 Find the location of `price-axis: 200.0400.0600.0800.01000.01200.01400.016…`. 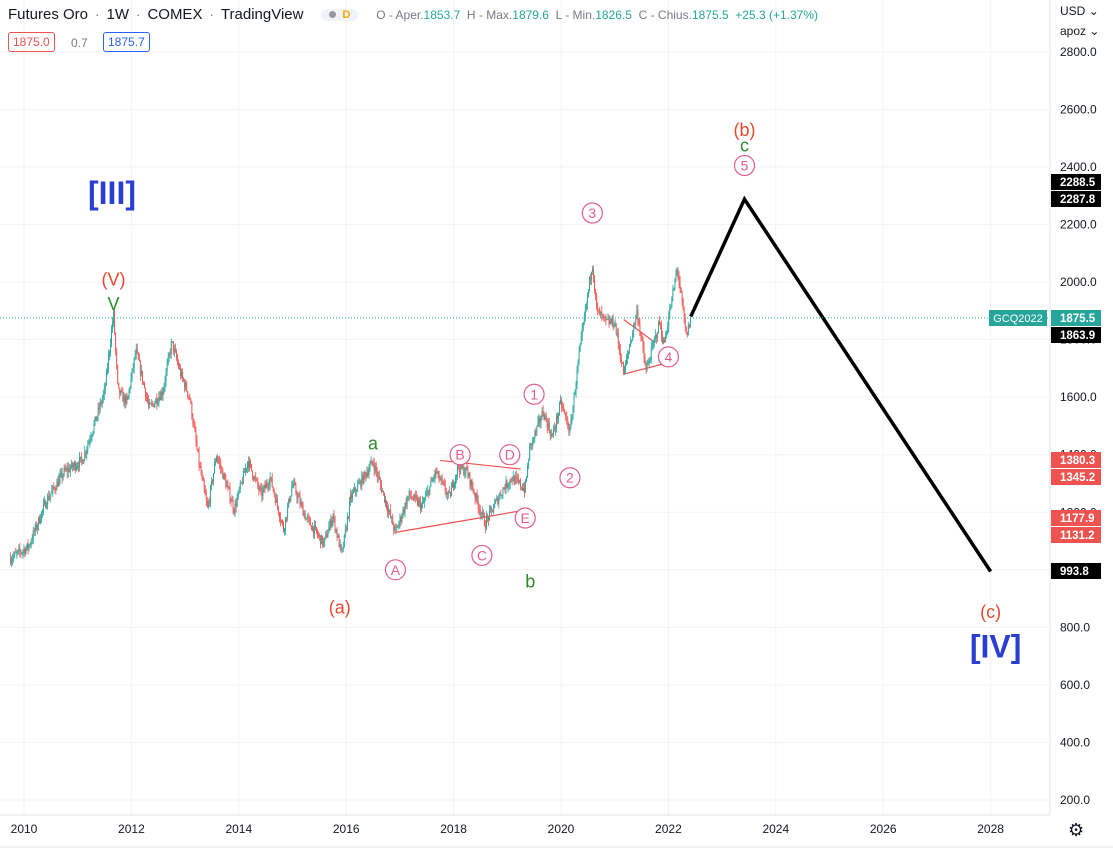

price-axis: 200.0400.0600.0800.01000.01200.01400.016… is located at coordinates (1081, 427).